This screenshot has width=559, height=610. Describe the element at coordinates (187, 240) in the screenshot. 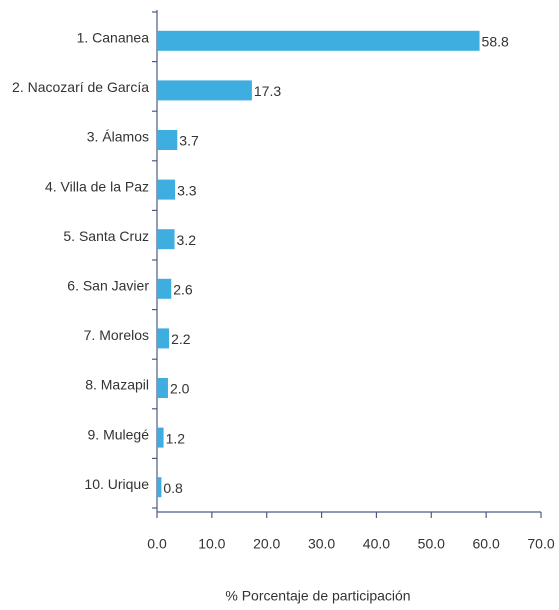

I see `value-label: 3.2` at that location.